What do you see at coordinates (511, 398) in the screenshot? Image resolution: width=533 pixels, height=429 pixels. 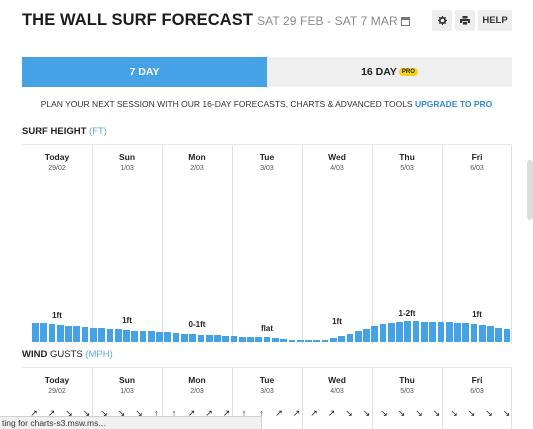 I see `wind-grid-edge` at bounding box center [511, 398].